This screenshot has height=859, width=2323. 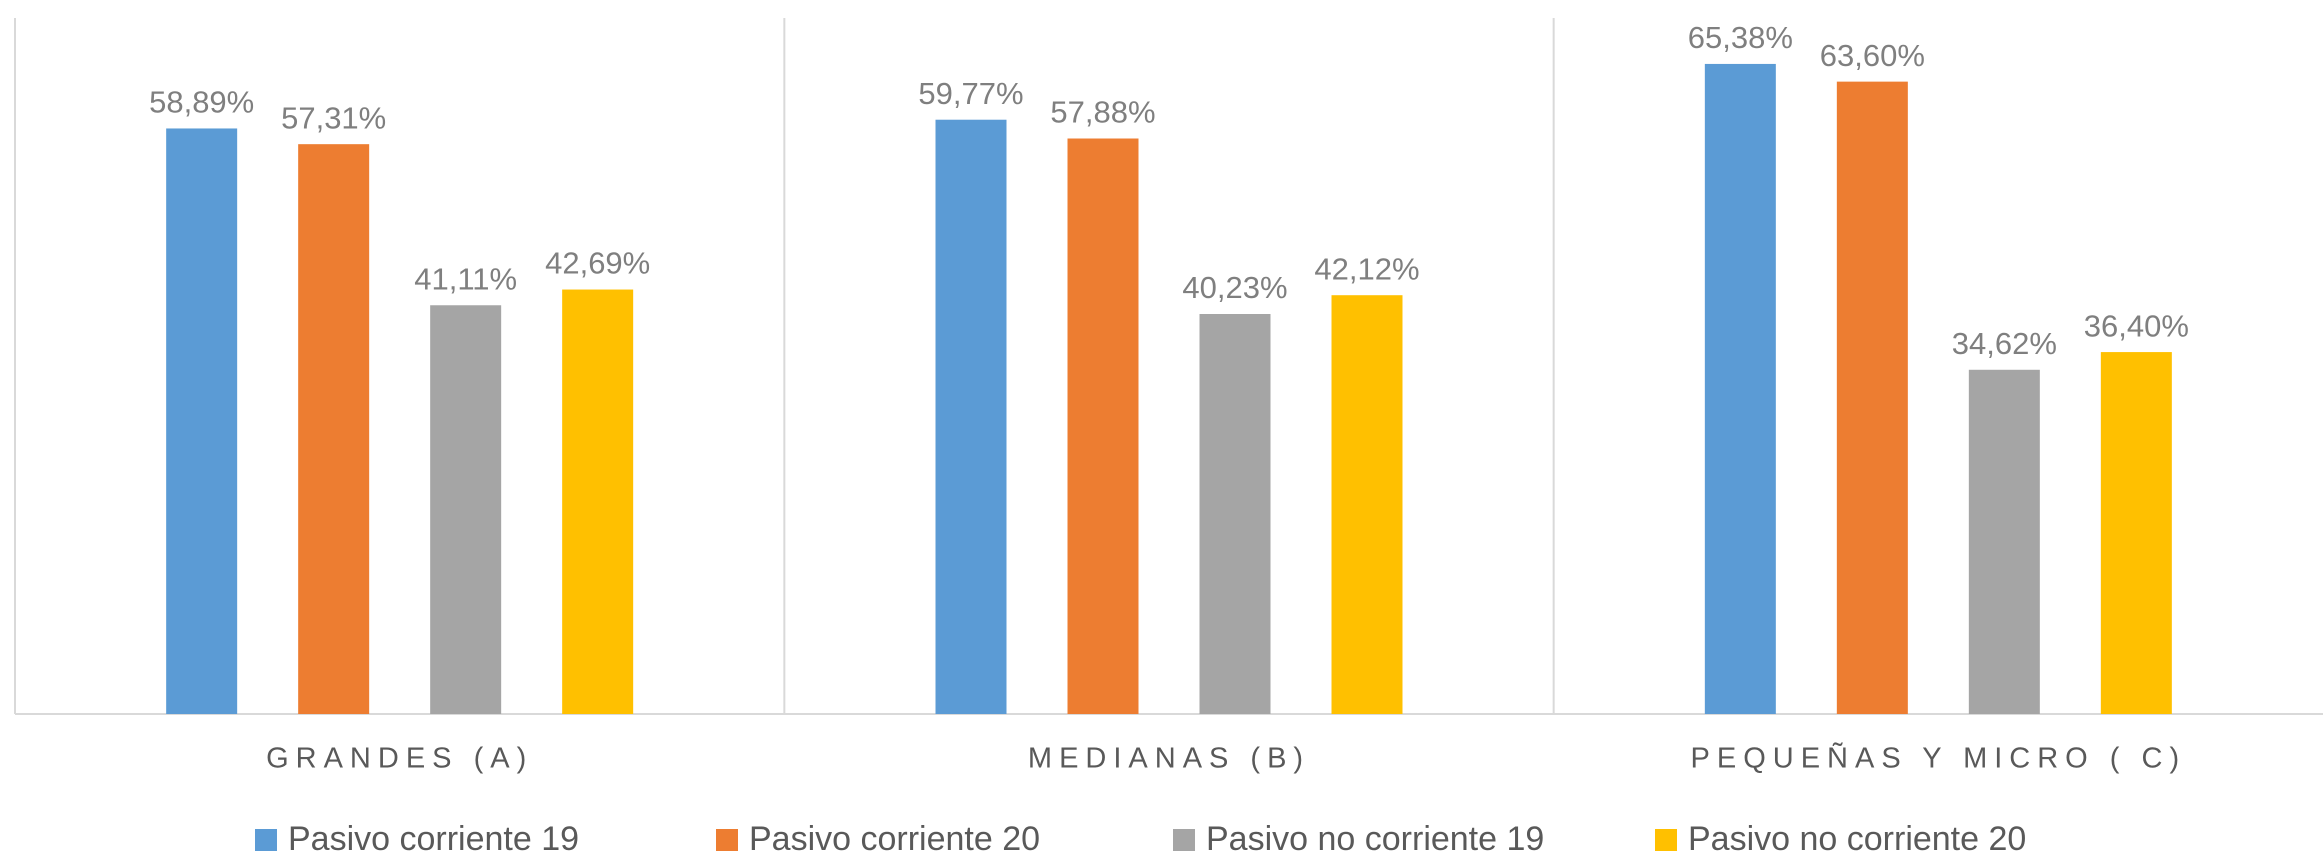 What do you see at coordinates (1169, 759) in the screenshot?
I see `x-tick-label: MEDIANAS (B)` at bounding box center [1169, 759].